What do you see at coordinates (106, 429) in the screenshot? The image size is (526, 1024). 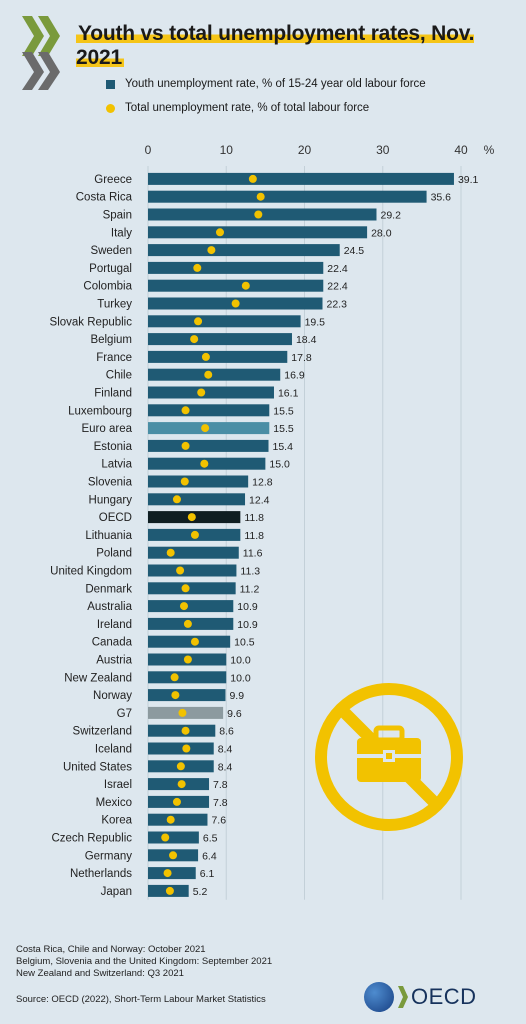 I see `category-label: Euro area` at bounding box center [106, 429].